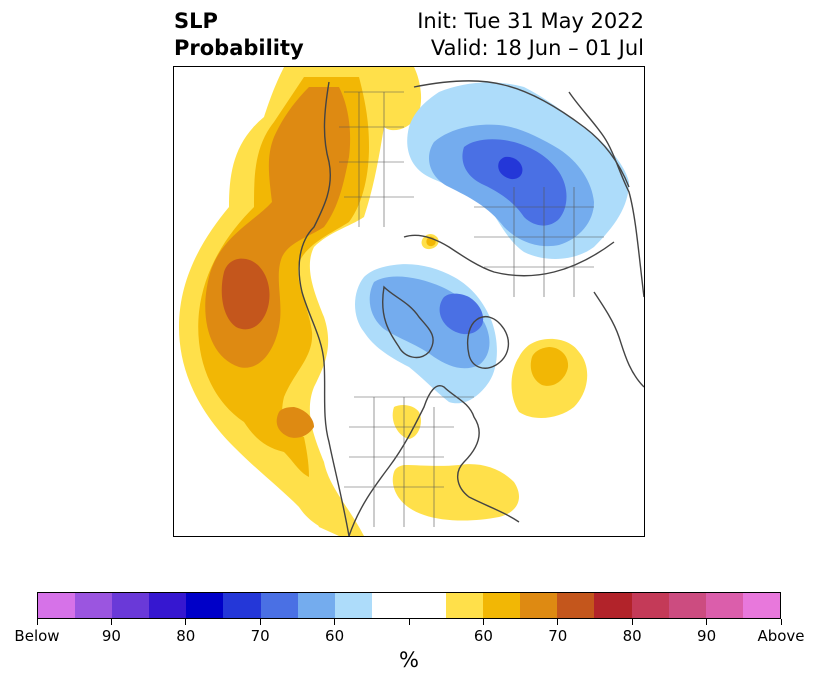 The width and height of the screenshot is (819, 686). I want to click on above-yellow-eastna, so click(455, 492).